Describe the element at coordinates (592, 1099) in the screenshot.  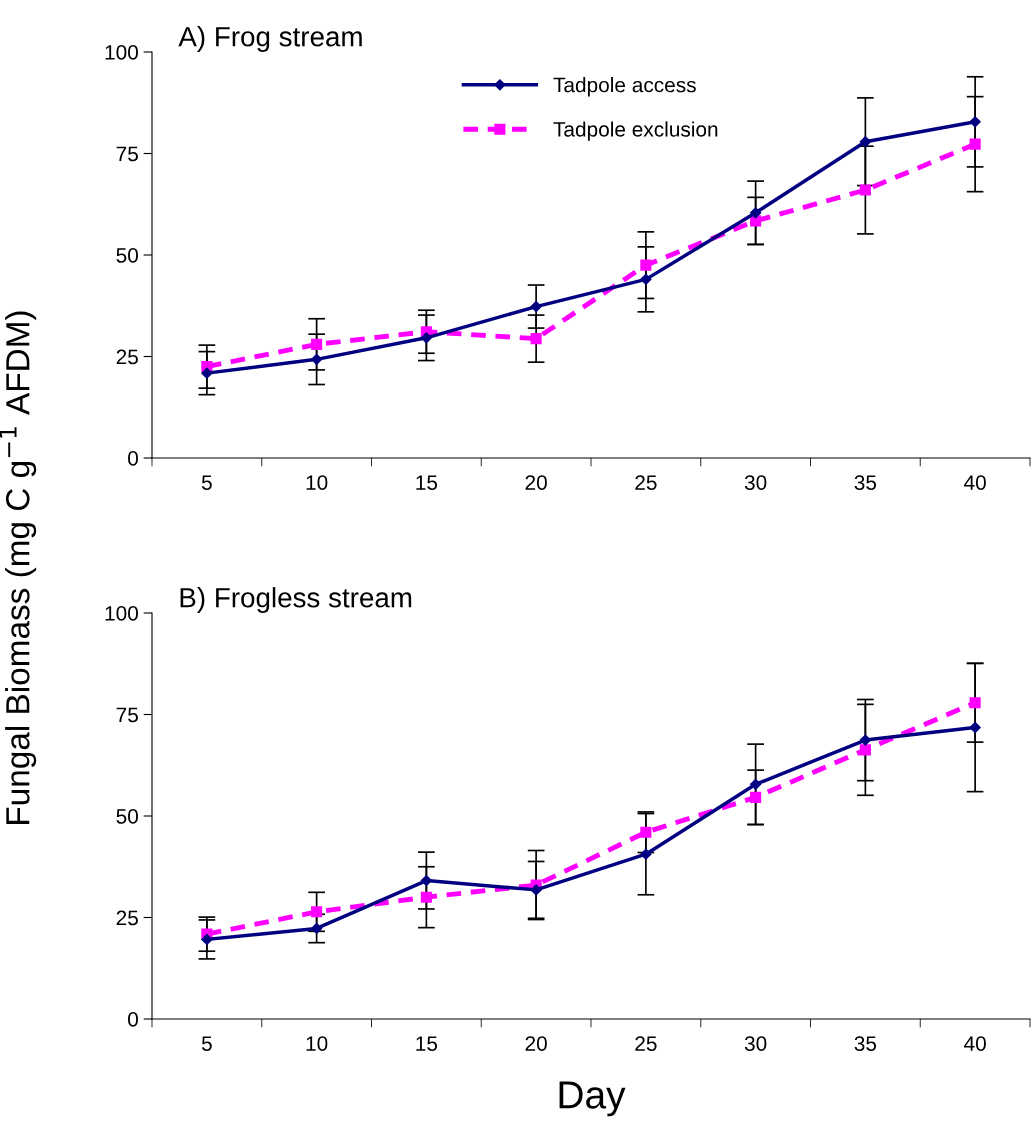
I see `x-axis-title: Day` at that location.